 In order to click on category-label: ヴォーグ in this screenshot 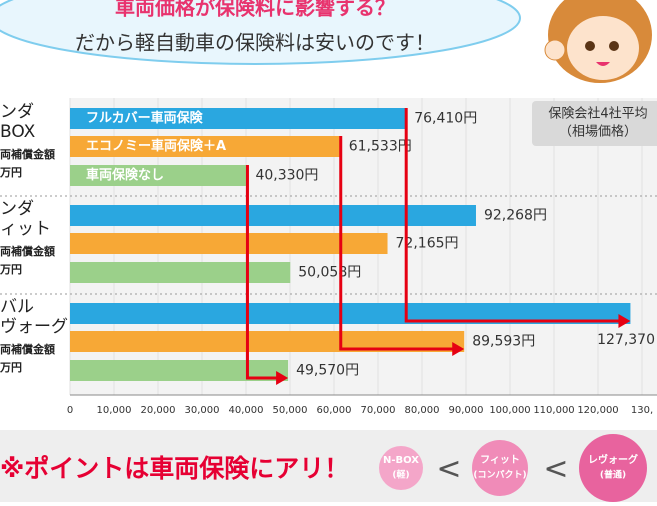, I will do `click(34, 327)`.